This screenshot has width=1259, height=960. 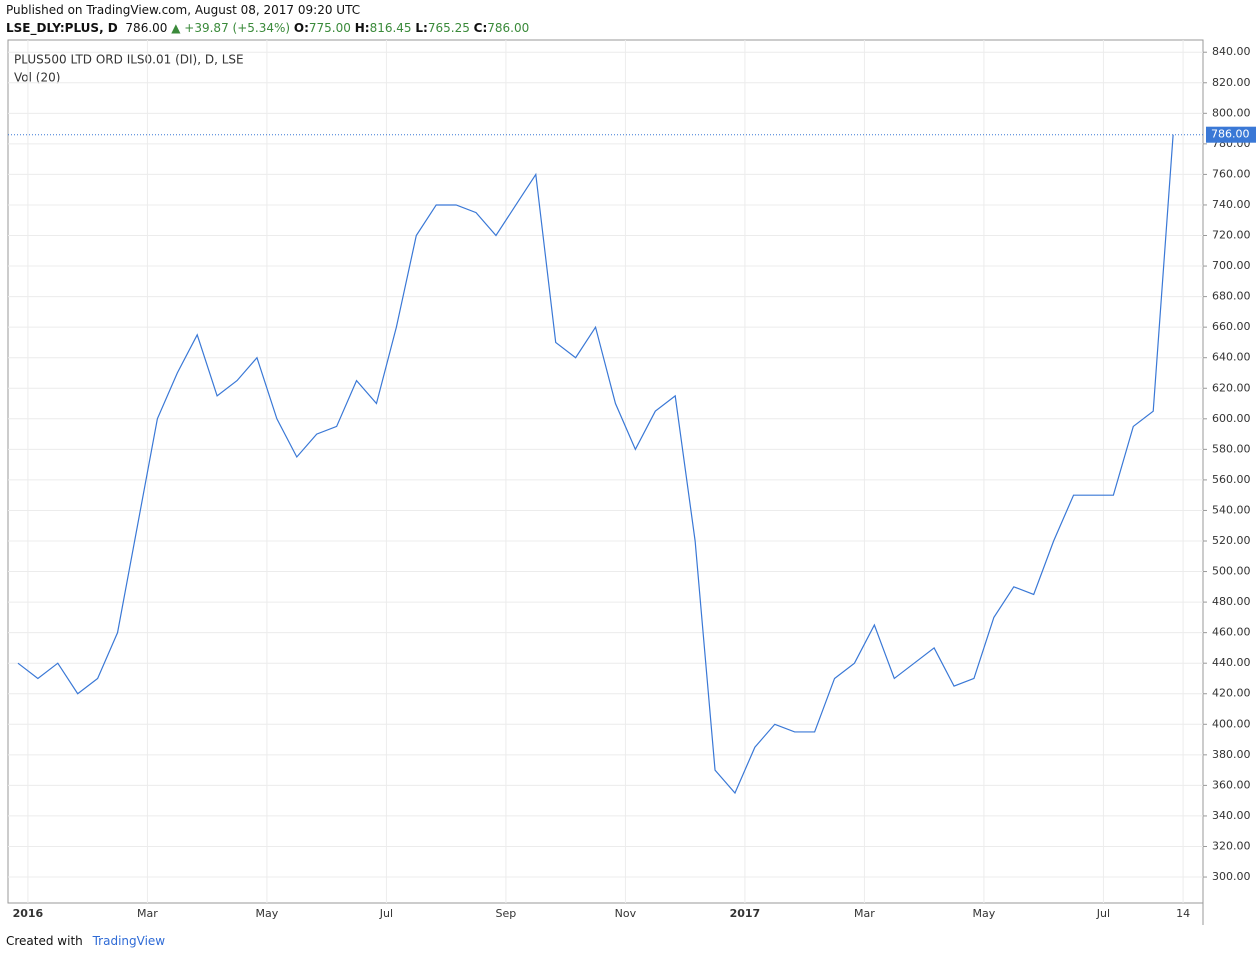 I want to click on footer: Created with TradingView, so click(x=85, y=941).